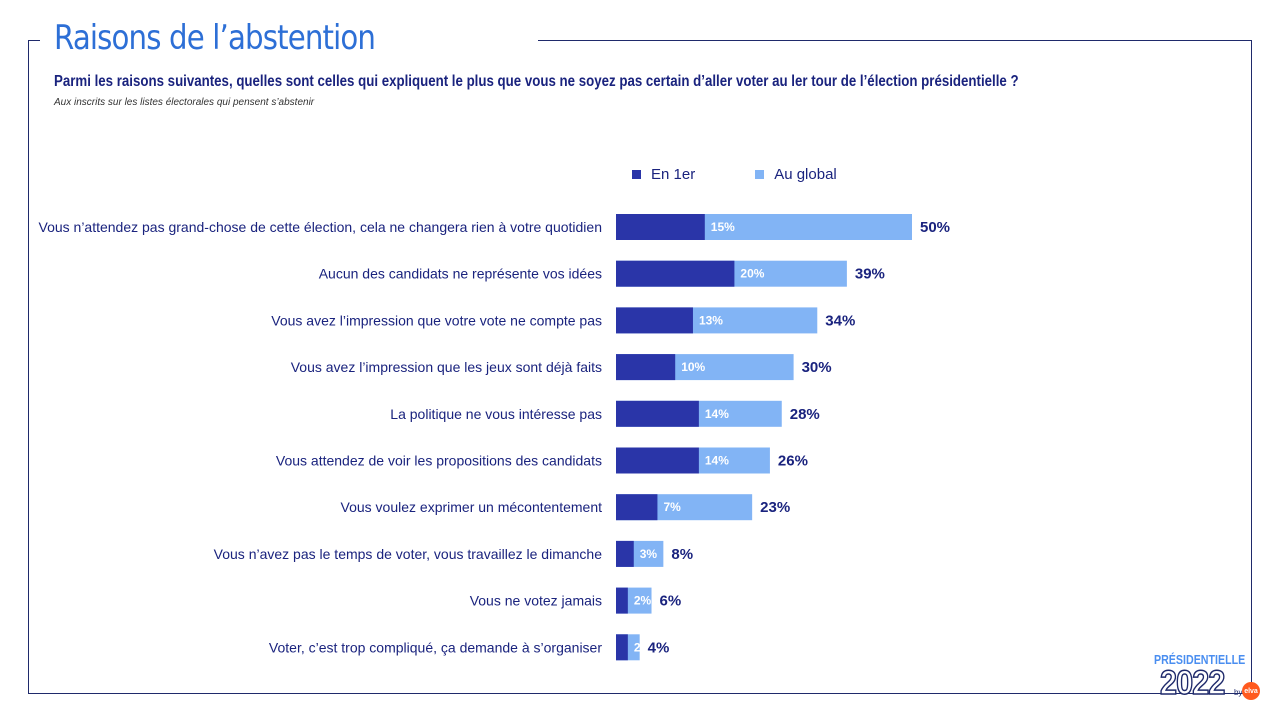  What do you see at coordinates (775, 507) in the screenshot?
I see `data-label-global-6: 23%` at bounding box center [775, 507].